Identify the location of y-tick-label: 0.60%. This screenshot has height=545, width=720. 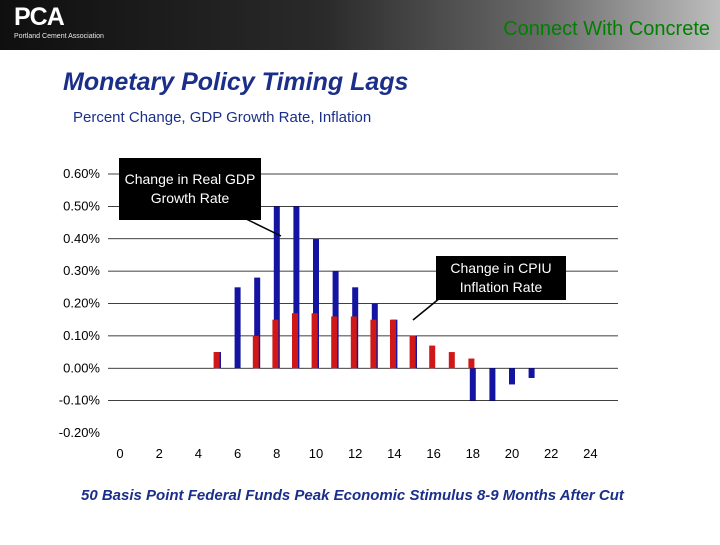
(81, 173).